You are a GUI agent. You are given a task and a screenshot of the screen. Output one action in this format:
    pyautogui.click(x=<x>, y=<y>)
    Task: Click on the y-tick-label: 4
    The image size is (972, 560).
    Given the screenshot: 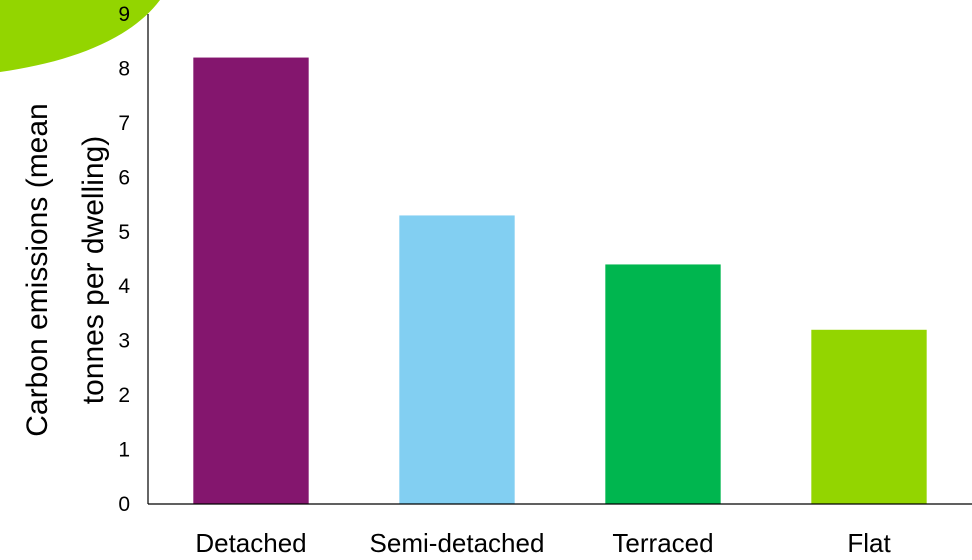 What is the action you would take?
    pyautogui.click(x=124, y=286)
    